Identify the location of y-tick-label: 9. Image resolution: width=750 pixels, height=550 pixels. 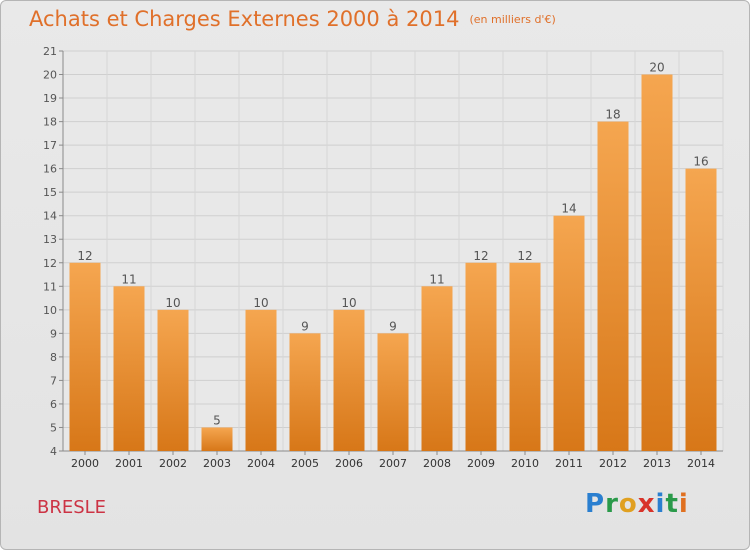
(53, 333).